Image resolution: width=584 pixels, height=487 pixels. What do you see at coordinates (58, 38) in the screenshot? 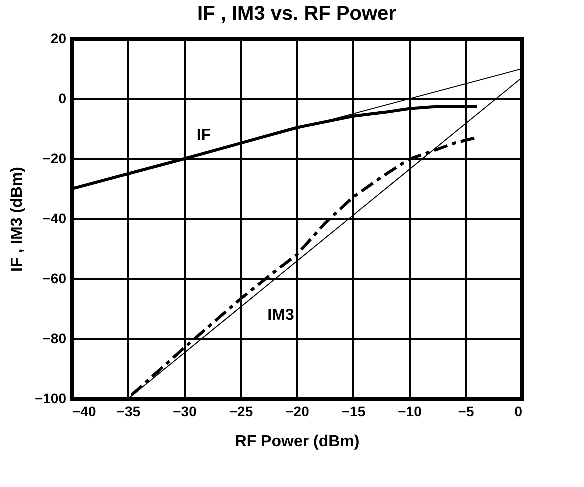
I see `y-tick-label: 20` at bounding box center [58, 38].